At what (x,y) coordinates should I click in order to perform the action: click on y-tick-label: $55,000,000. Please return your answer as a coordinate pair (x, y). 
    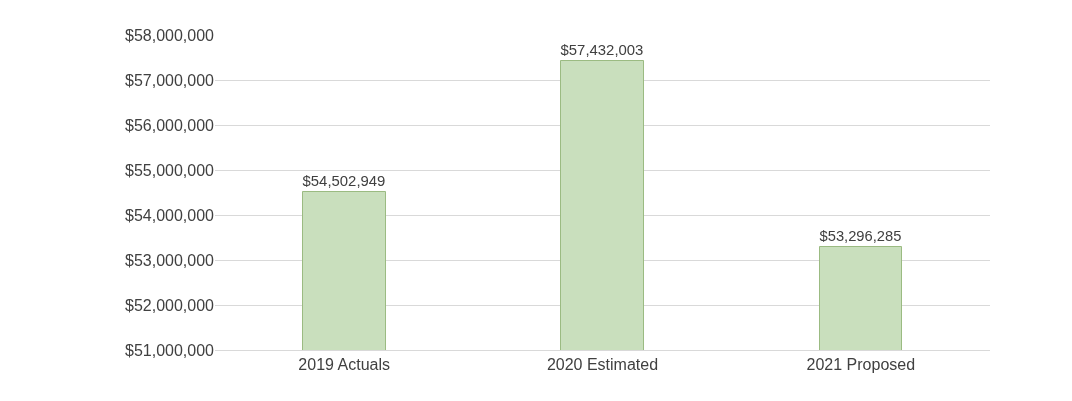
    Looking at the image, I should click on (170, 170).